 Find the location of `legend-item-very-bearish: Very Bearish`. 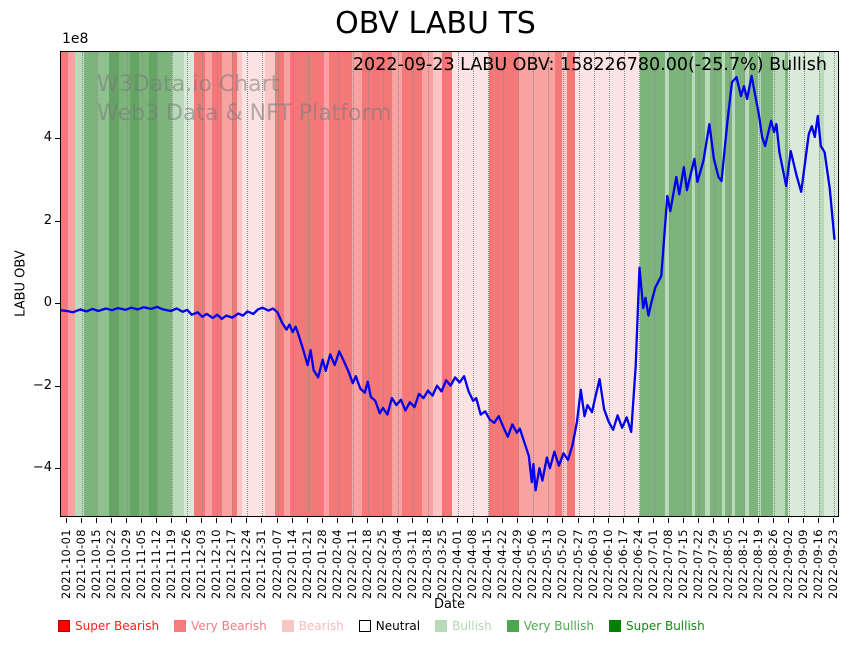

legend-item-very-bearish: Very Bearish is located at coordinates (220, 626).